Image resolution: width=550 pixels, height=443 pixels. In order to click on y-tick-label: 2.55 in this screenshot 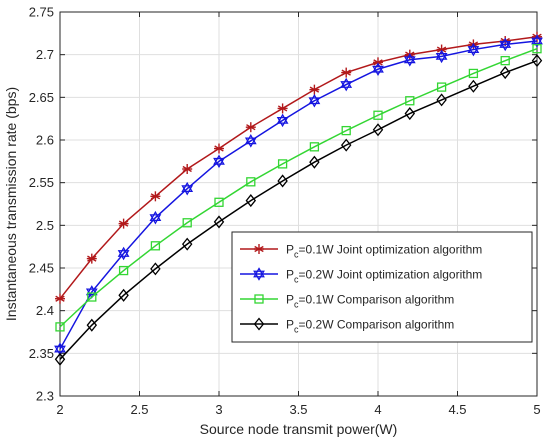, I will do `click(41, 182)`.